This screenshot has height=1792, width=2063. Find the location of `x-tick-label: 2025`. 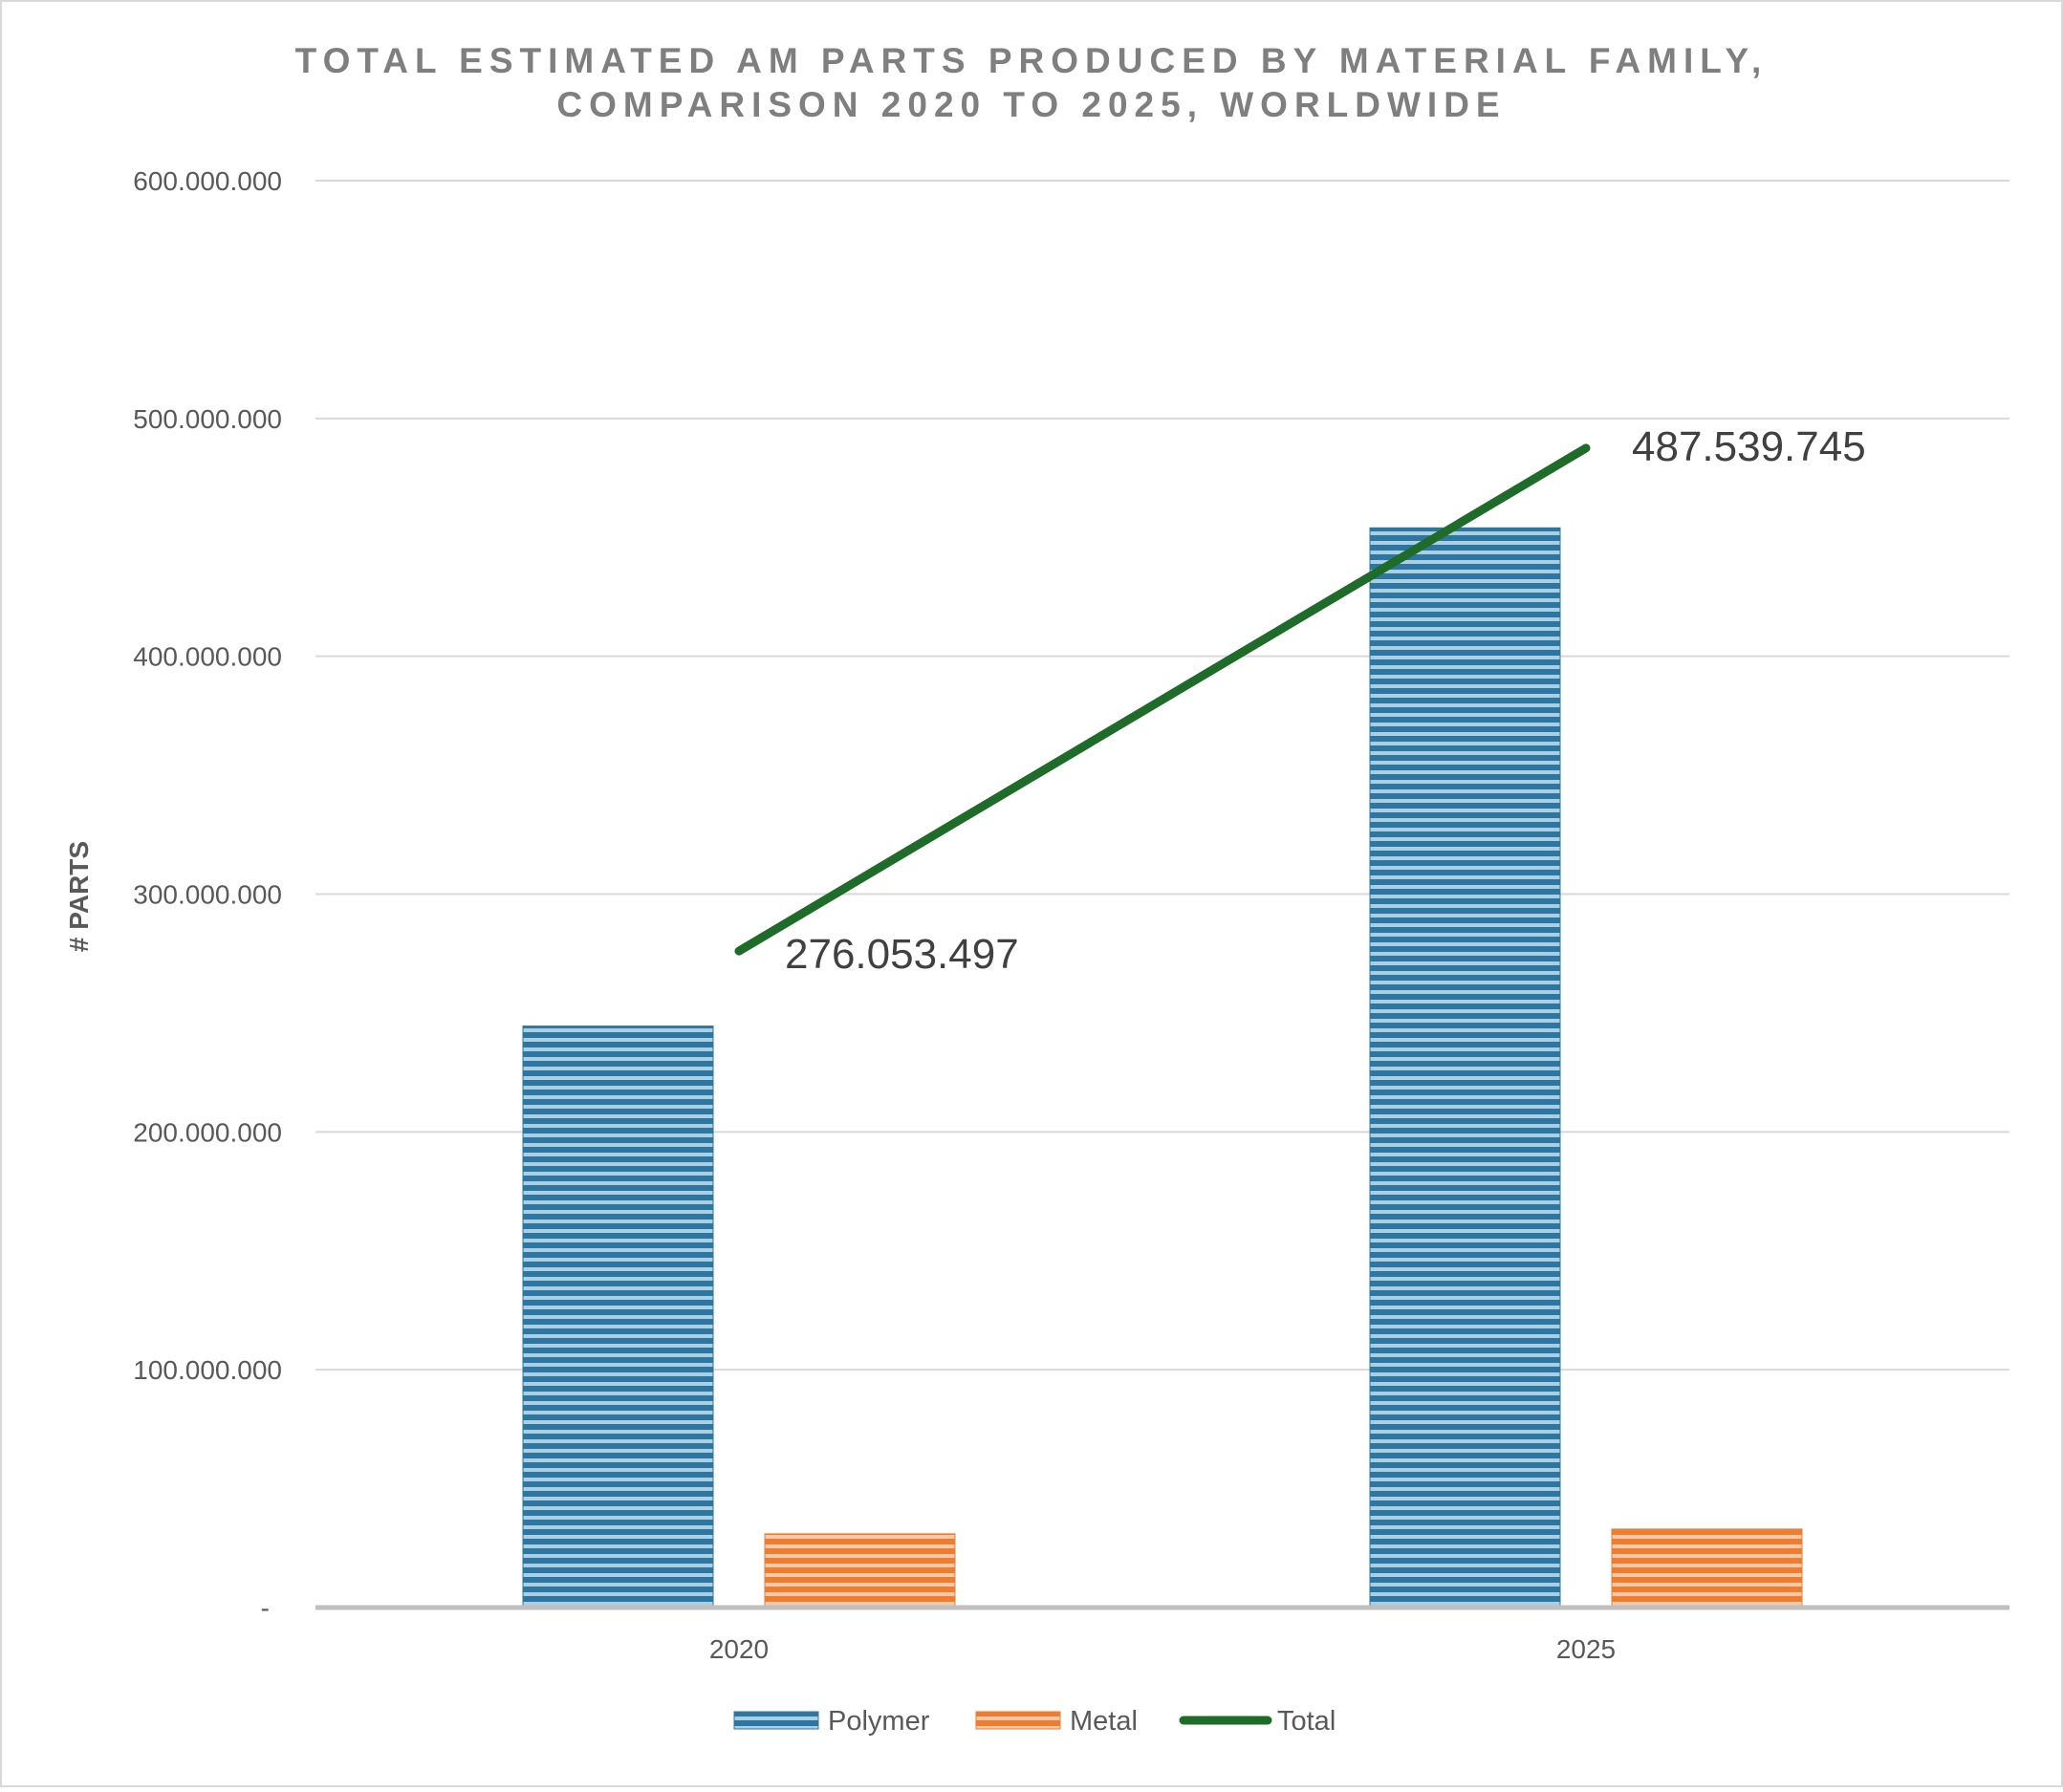

x-tick-label: 2025 is located at coordinates (1586, 1649).